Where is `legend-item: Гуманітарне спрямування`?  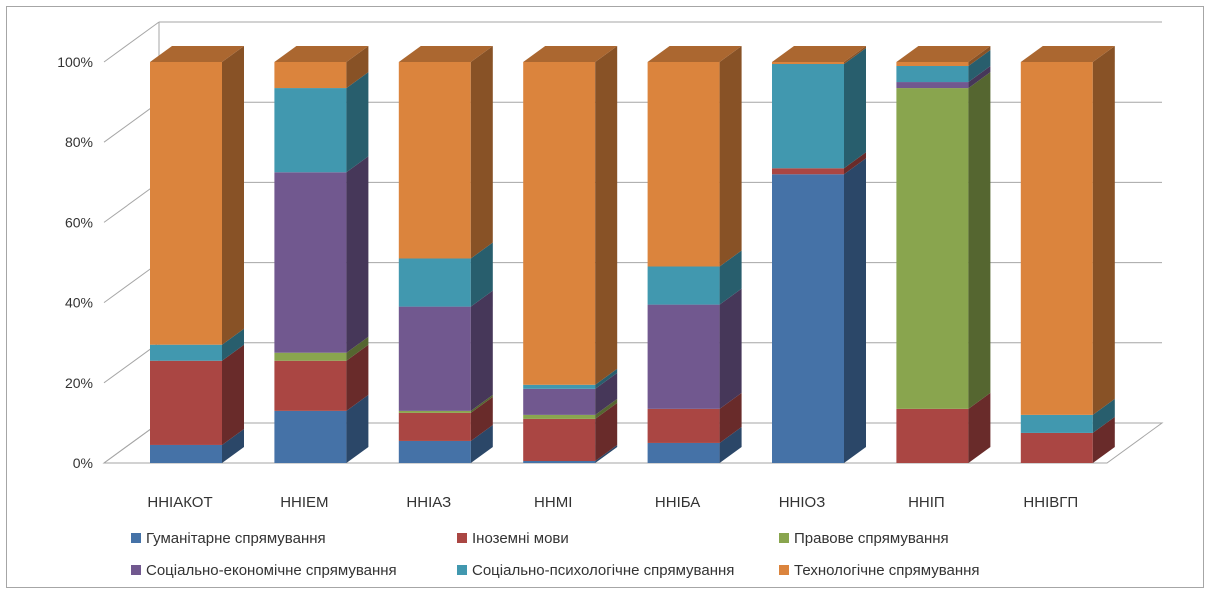 legend-item: Гуманітарне спрямування is located at coordinates (228, 538).